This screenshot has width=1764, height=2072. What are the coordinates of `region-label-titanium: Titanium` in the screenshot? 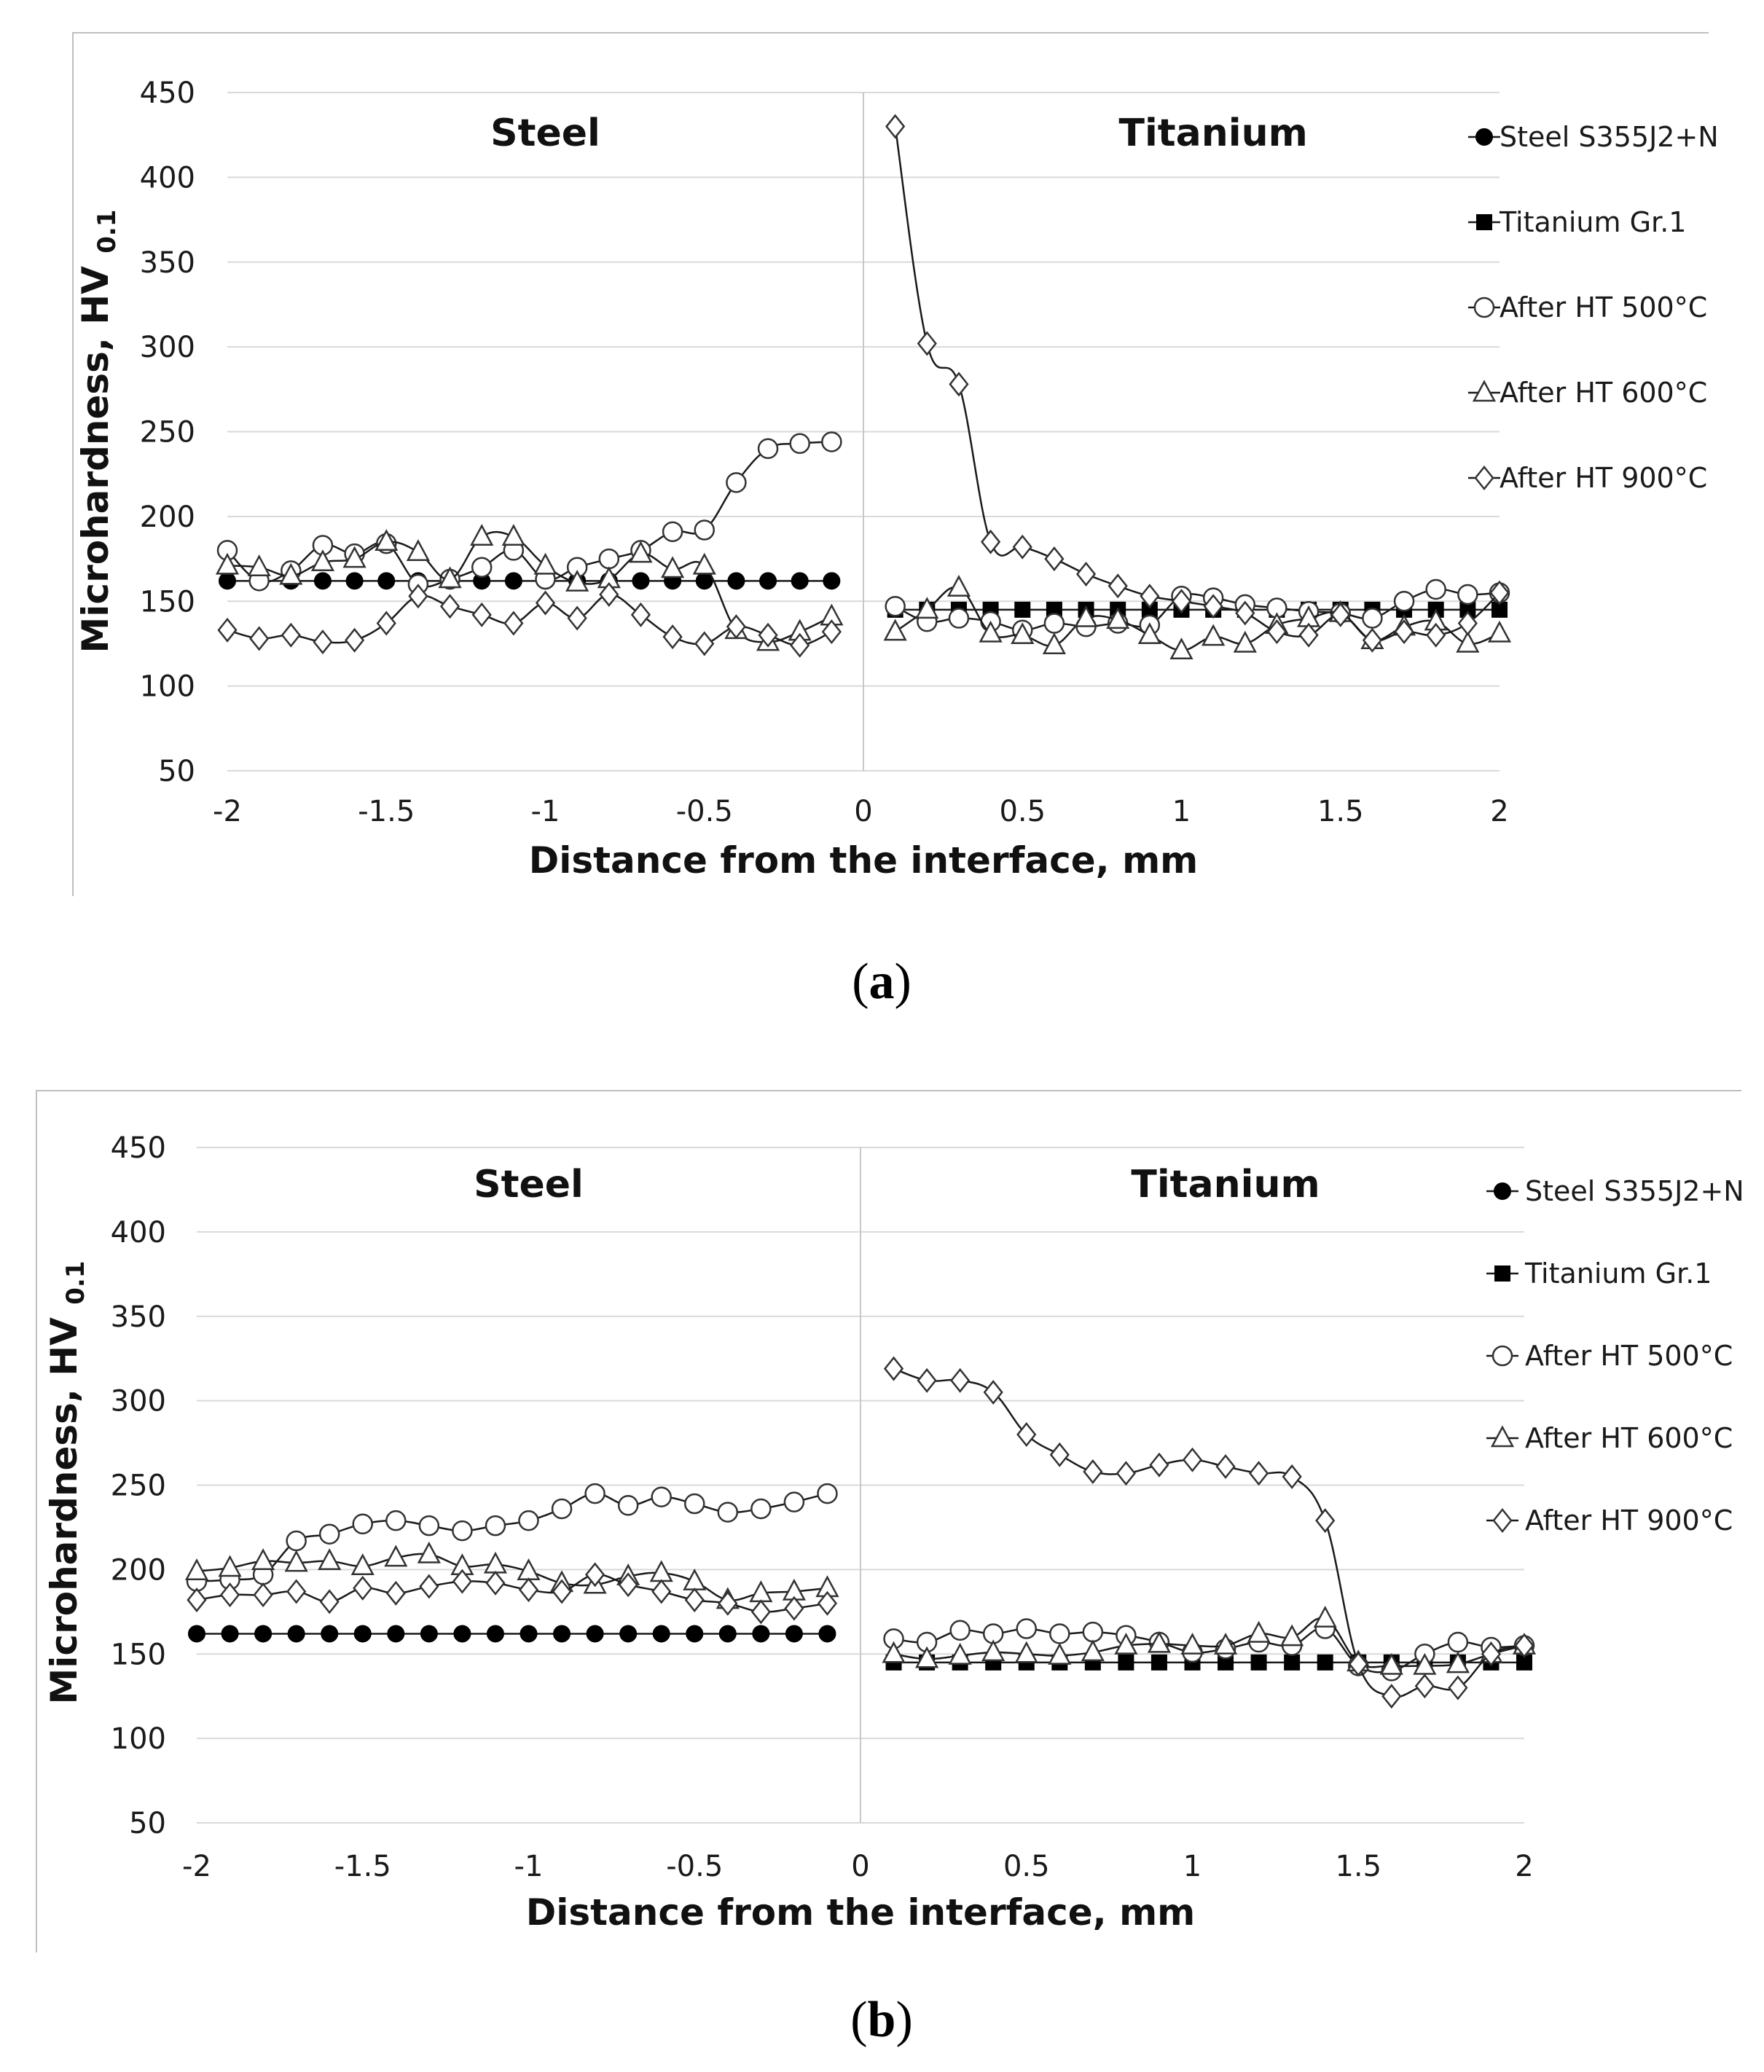 It's located at (1213, 133).